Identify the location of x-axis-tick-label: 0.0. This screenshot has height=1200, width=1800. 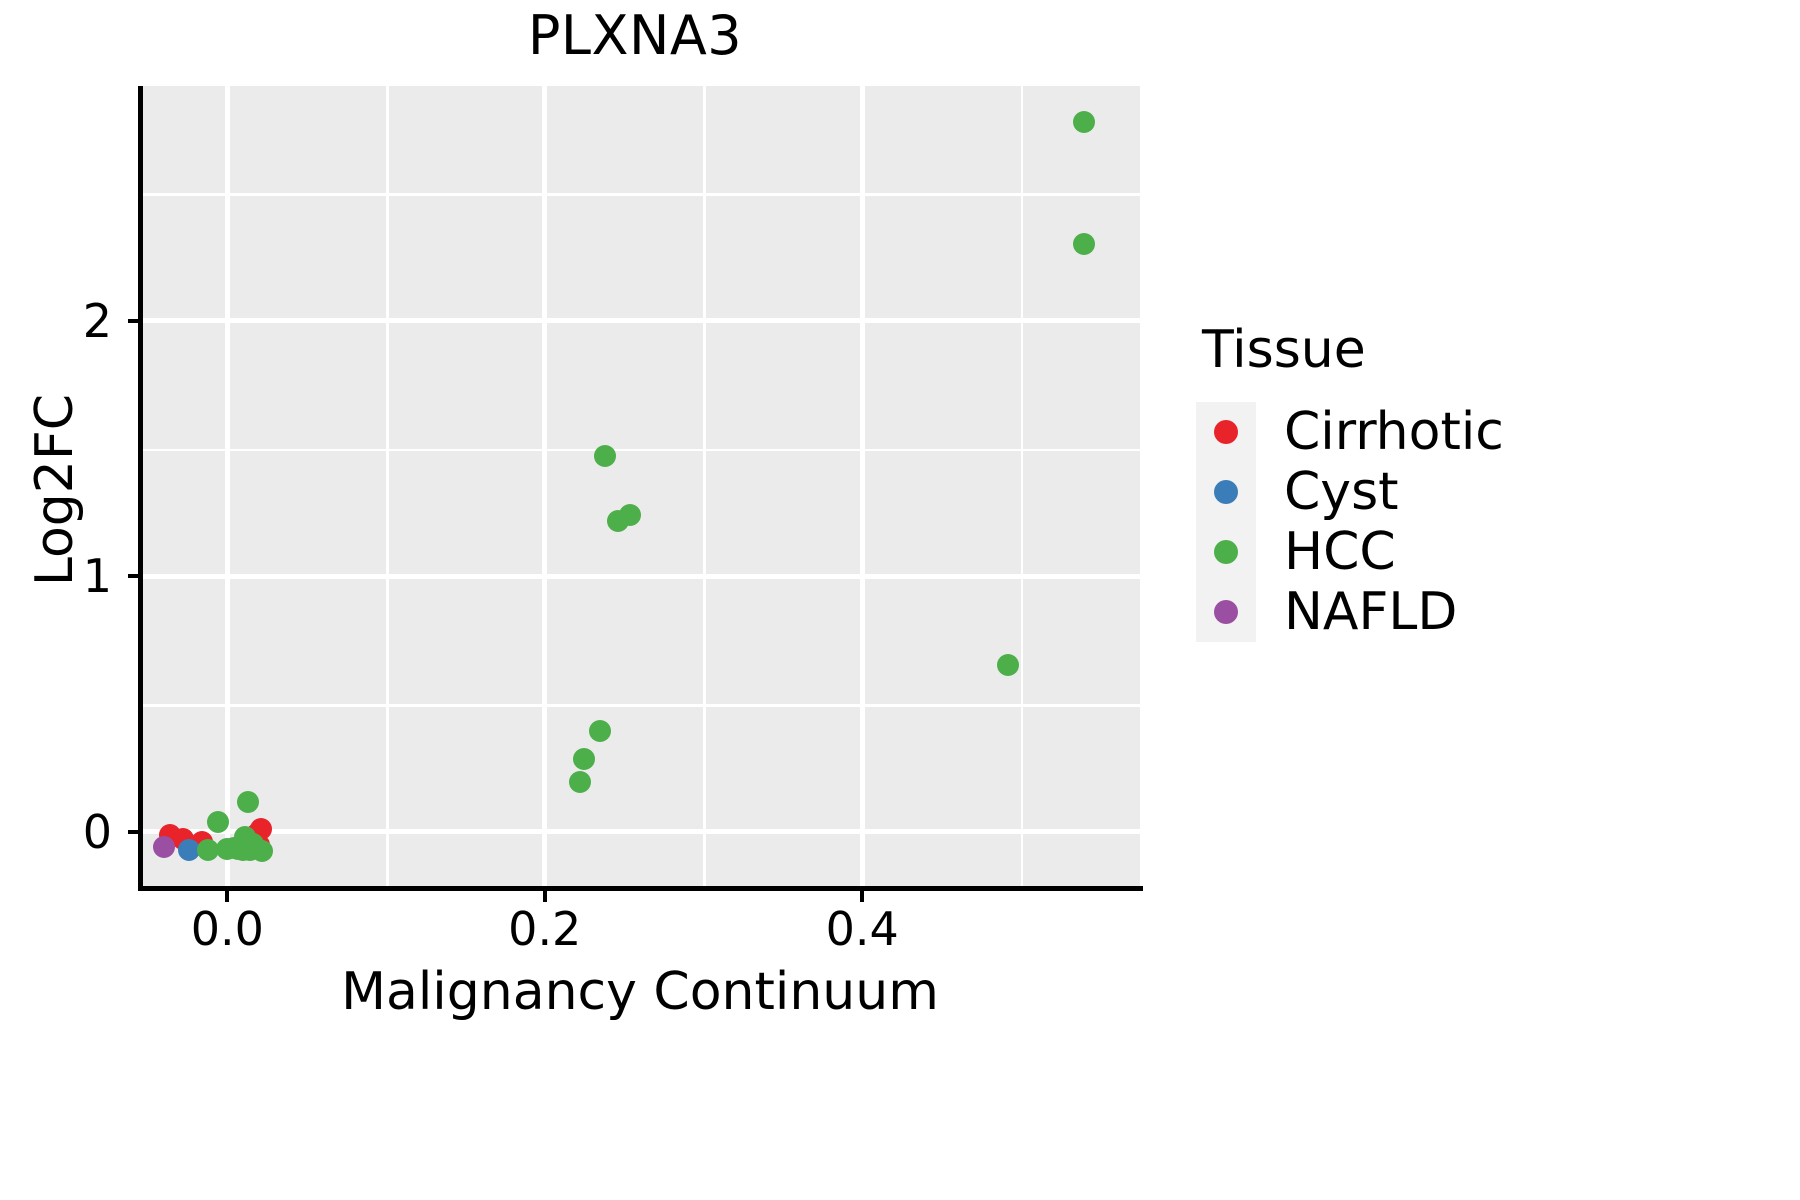
(227, 929).